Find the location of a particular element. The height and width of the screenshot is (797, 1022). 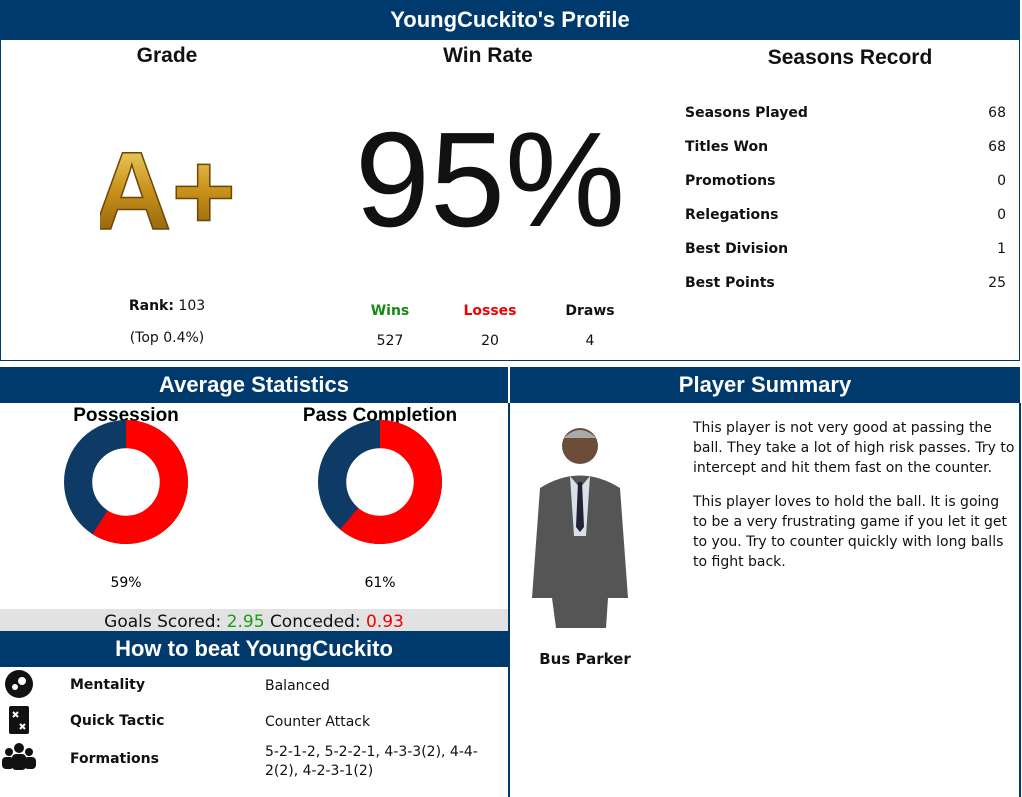

seasons-title: Seasons Record is located at coordinates (850, 57).